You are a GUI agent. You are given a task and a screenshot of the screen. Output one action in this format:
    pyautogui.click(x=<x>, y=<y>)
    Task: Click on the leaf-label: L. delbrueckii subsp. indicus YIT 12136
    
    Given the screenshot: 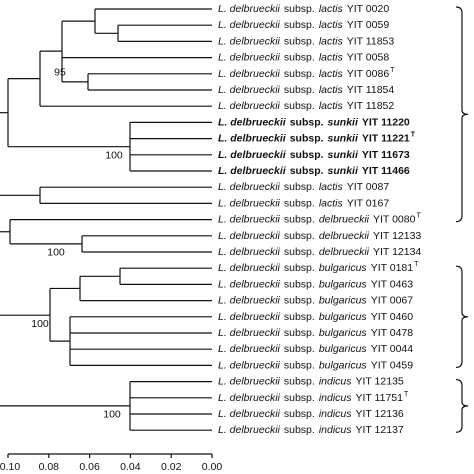 What is the action you would take?
    pyautogui.click(x=311, y=414)
    